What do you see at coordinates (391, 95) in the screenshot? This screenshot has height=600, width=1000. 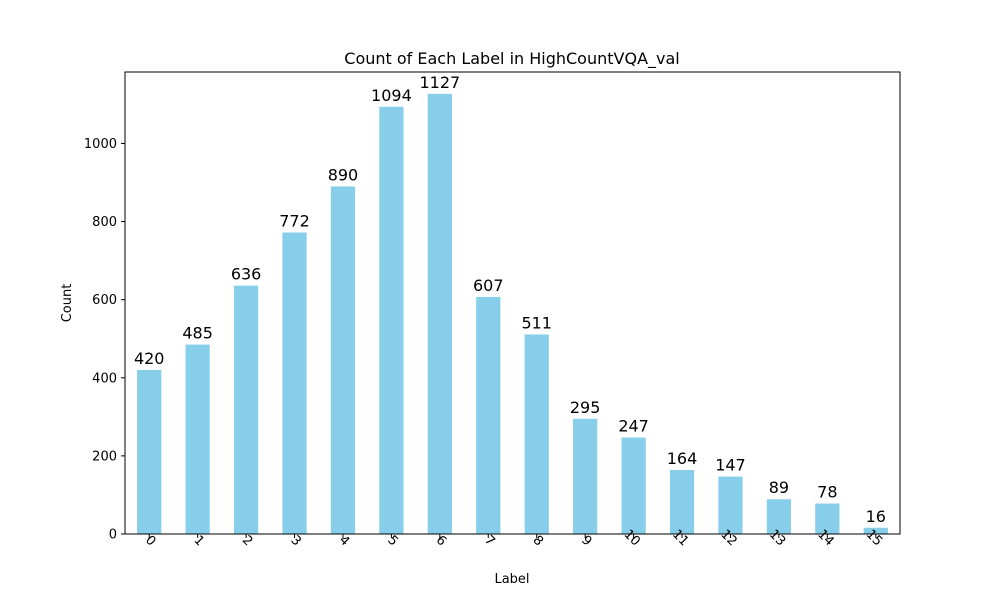 I see `data-label-5: 1094` at bounding box center [391, 95].